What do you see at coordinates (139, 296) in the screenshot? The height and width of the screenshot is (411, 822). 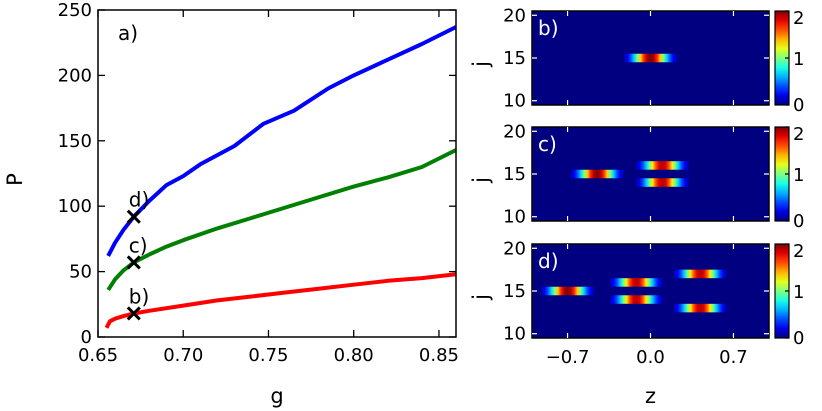 I see `marker-label: b)` at bounding box center [139, 296].